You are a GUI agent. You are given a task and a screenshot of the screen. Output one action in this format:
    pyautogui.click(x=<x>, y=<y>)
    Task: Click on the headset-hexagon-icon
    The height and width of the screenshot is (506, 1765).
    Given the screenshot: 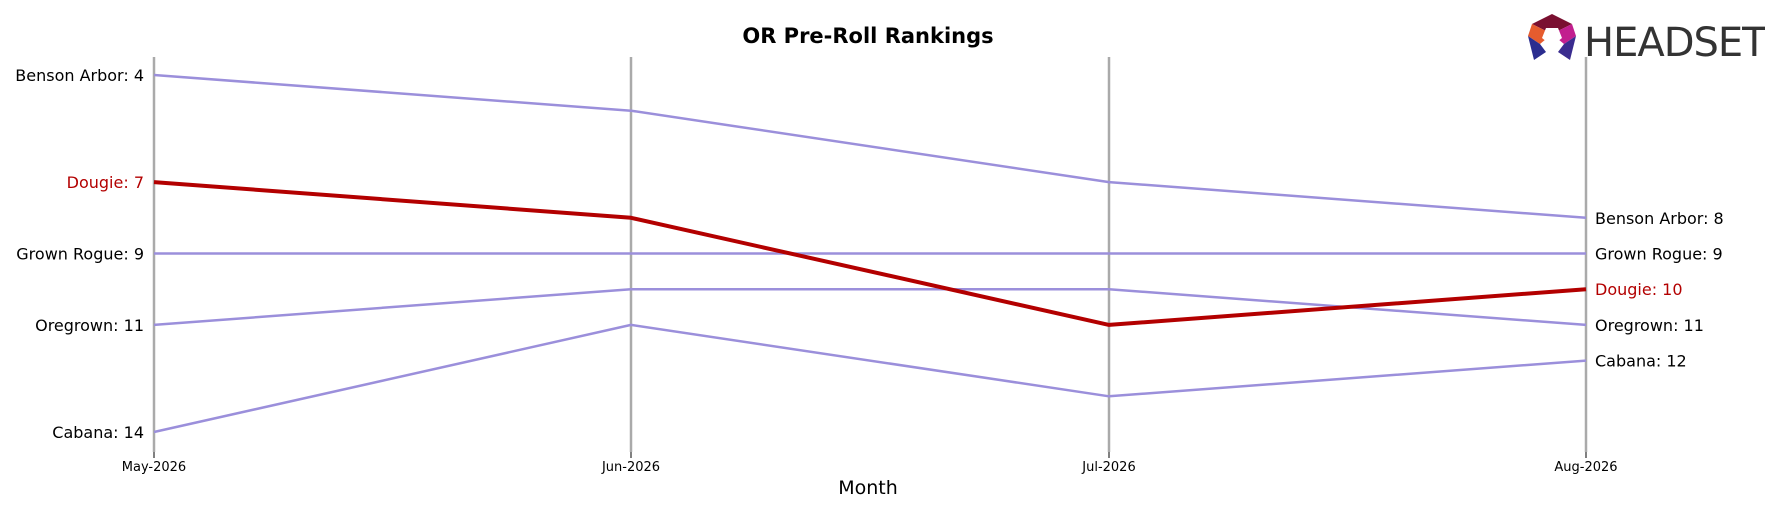 What is the action you would take?
    pyautogui.click(x=1552, y=37)
    